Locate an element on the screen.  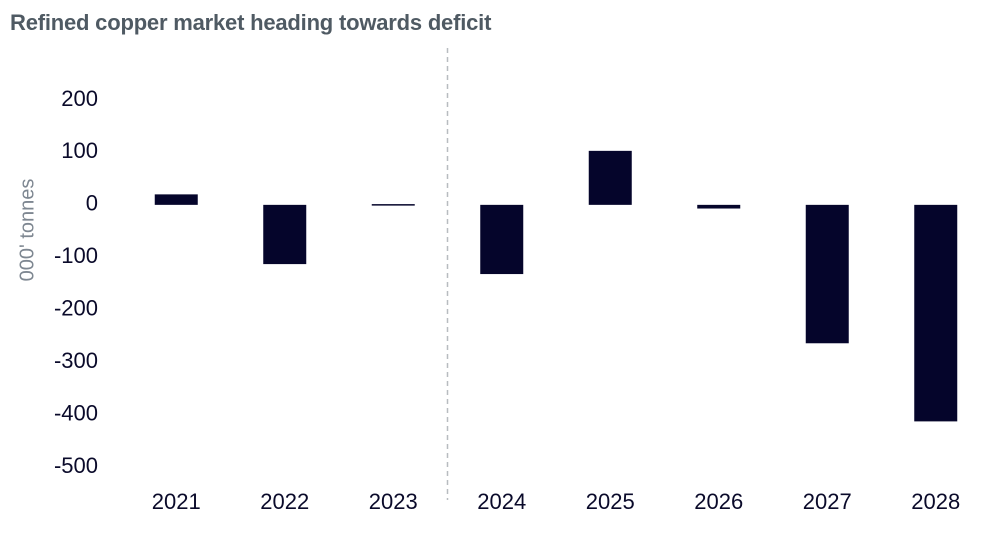
y-tick-label: 0 is located at coordinates (92, 203).